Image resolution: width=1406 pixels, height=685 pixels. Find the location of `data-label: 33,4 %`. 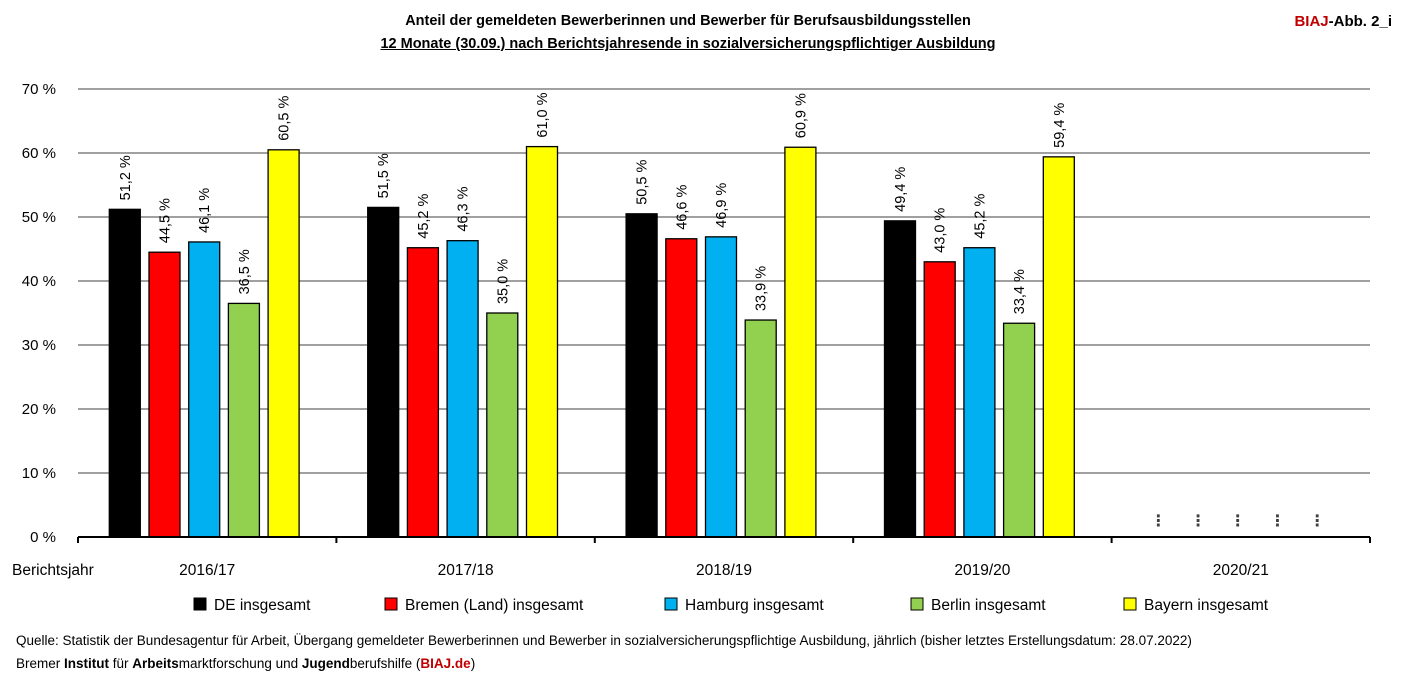

data-label: 33,4 % is located at coordinates (1020, 291).